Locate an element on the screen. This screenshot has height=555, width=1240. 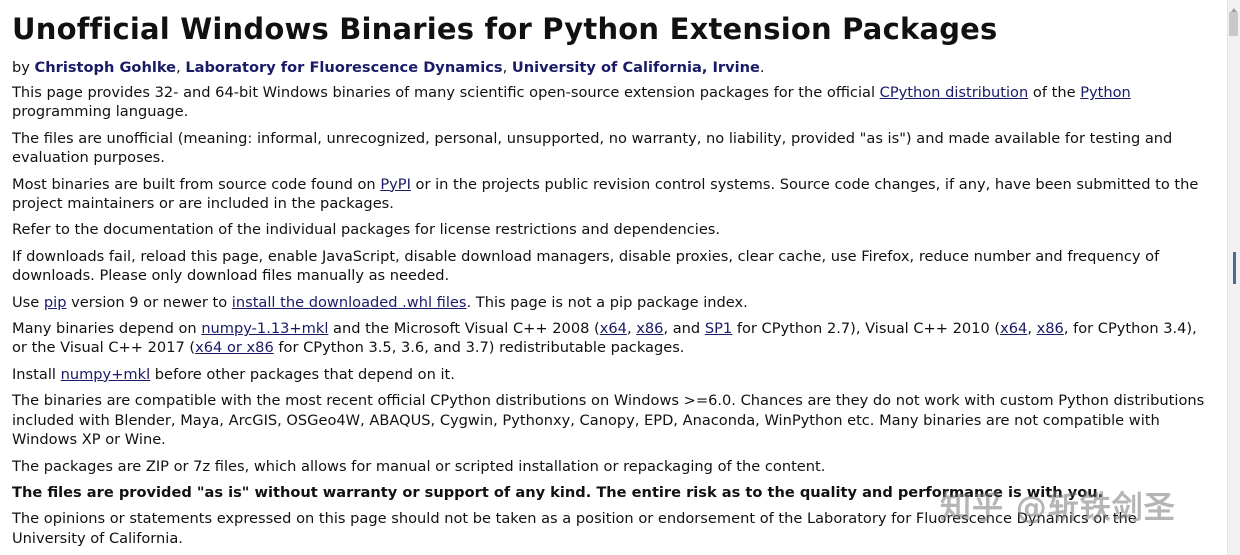
watermark-text: 知乎 @斩铁剑圣 is located at coordinates (1058, 508).